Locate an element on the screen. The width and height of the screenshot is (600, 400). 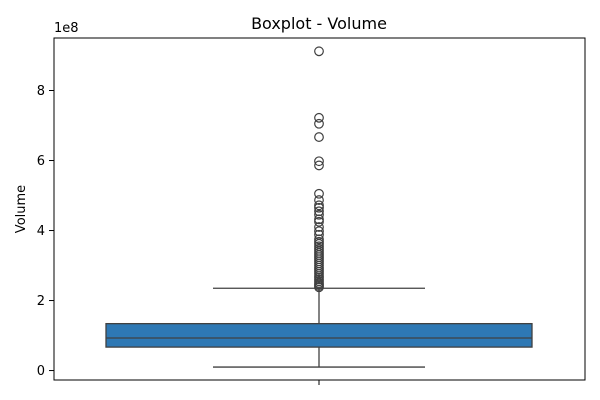
y-tick-label: 4 is located at coordinates (41, 231).